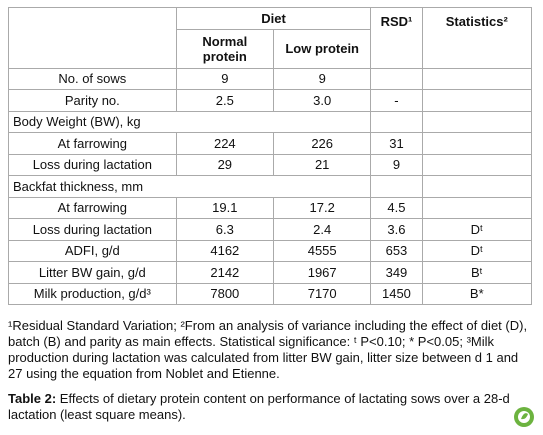 Image resolution: width=543 pixels, height=435 pixels. I want to click on table-row: No. of sows 9 9, so click(270, 78).